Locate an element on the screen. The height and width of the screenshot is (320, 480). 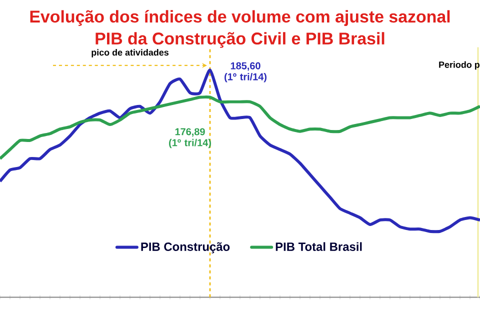
chart-title: Evolução dos índices de volume com ajuste sazonal is located at coordinates (240, 18).